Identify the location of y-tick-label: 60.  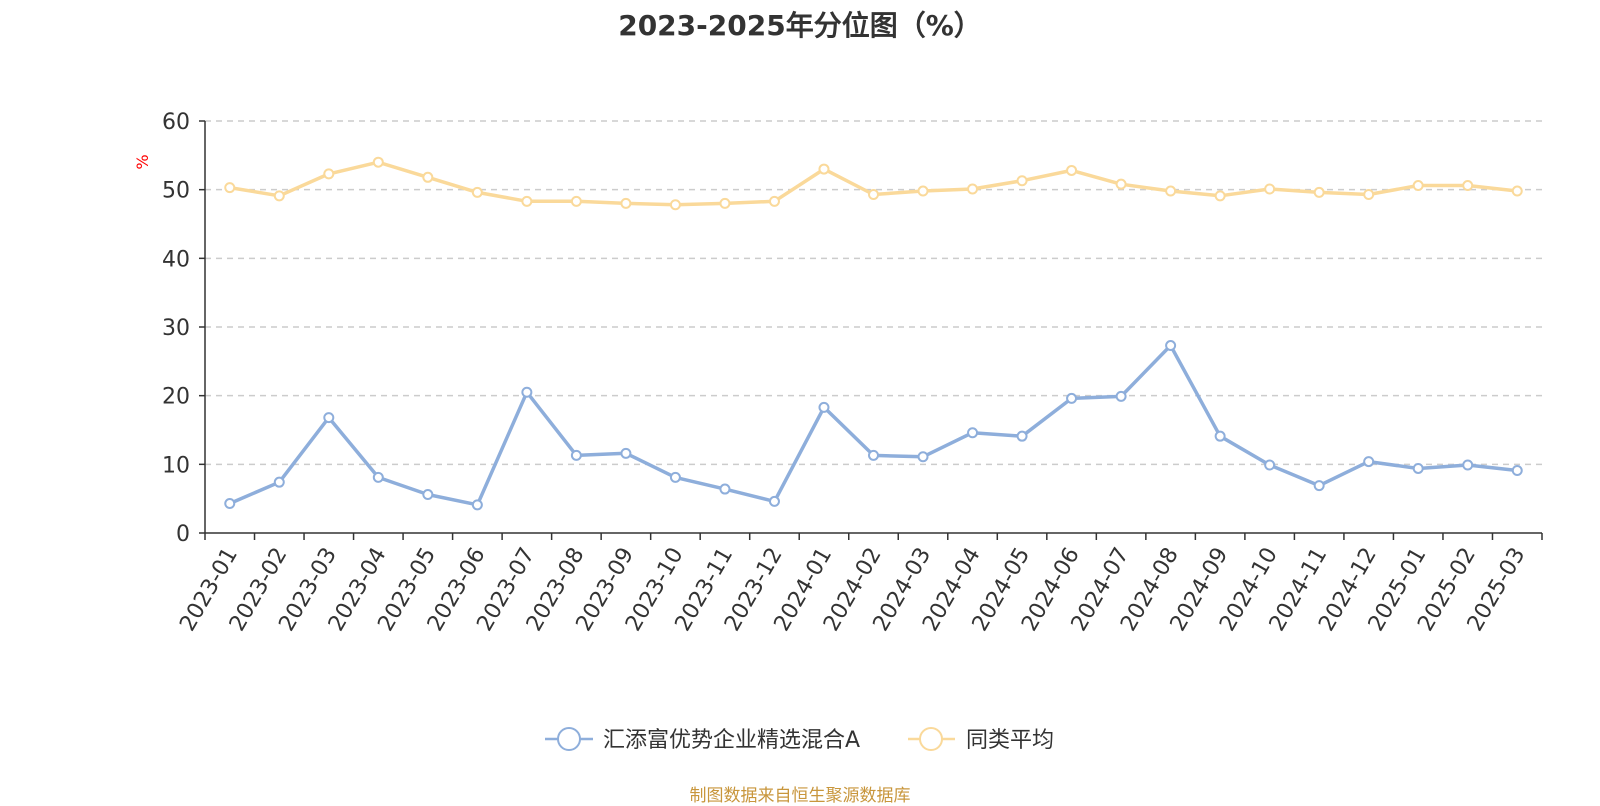
(176, 122).